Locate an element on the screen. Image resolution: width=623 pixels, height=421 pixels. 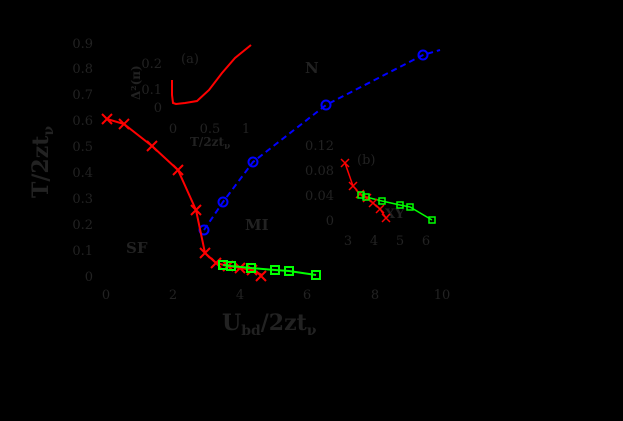
y-tick: 0.9 is located at coordinates (82, 44).